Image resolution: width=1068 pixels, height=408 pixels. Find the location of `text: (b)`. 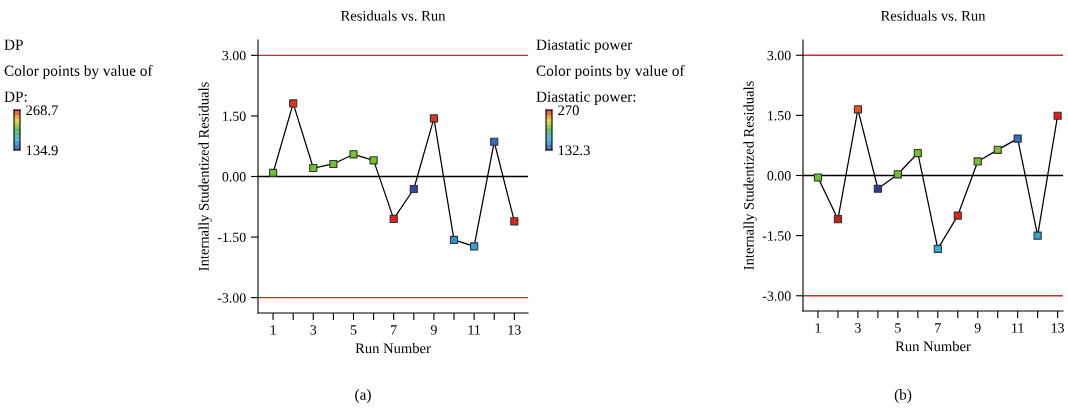

text: (b) is located at coordinates (903, 396).